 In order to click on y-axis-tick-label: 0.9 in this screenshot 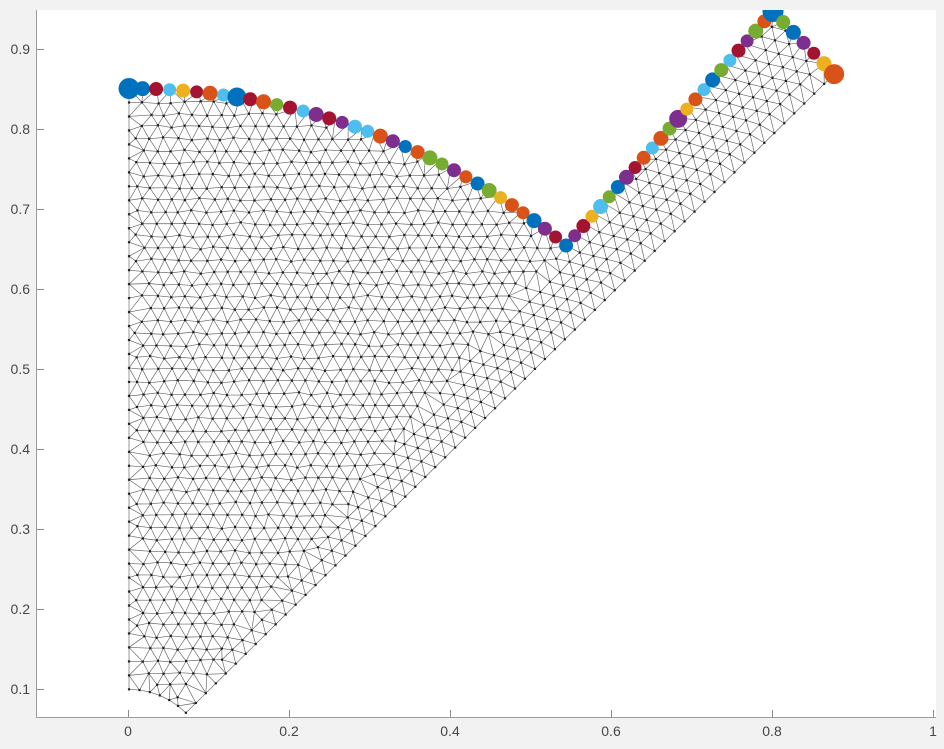, I will do `click(20, 48)`.